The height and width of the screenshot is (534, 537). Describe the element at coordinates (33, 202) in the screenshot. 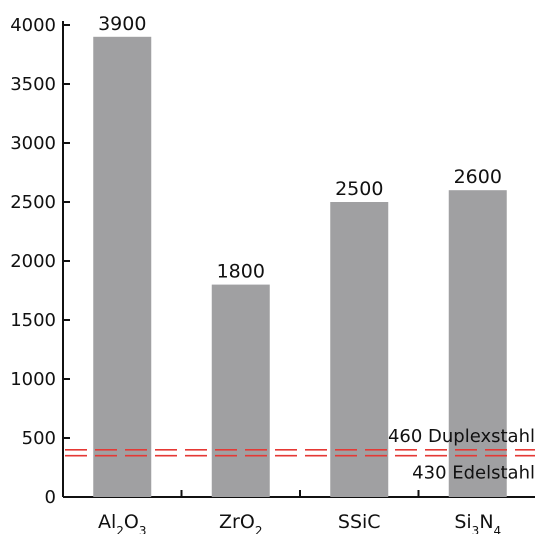

I see `y-tick-label: 2500` at that location.